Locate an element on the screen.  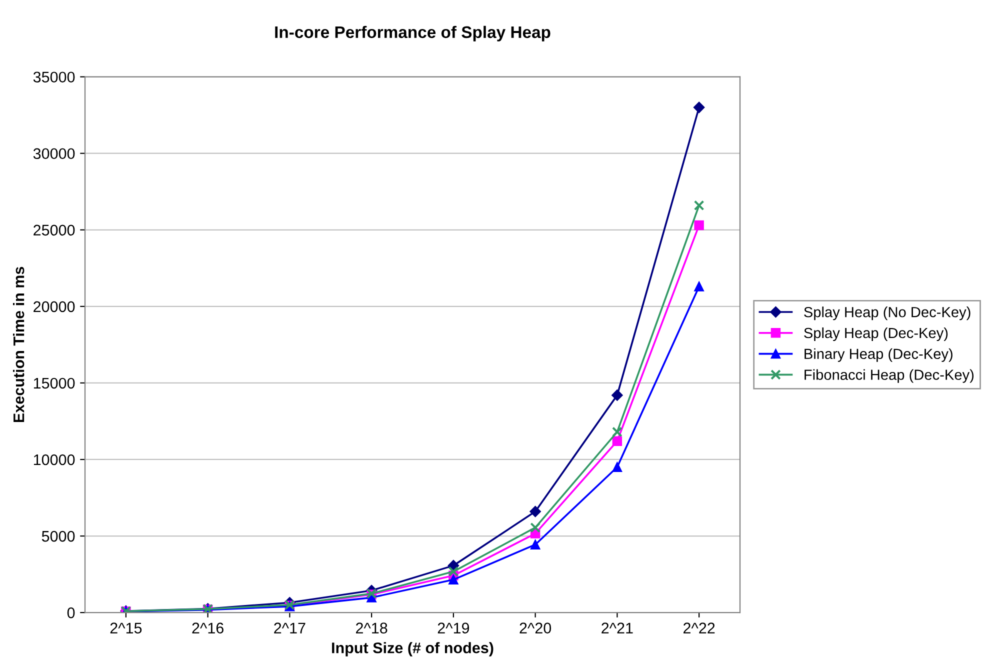
x-tick-label: 2^16 is located at coordinates (208, 628).